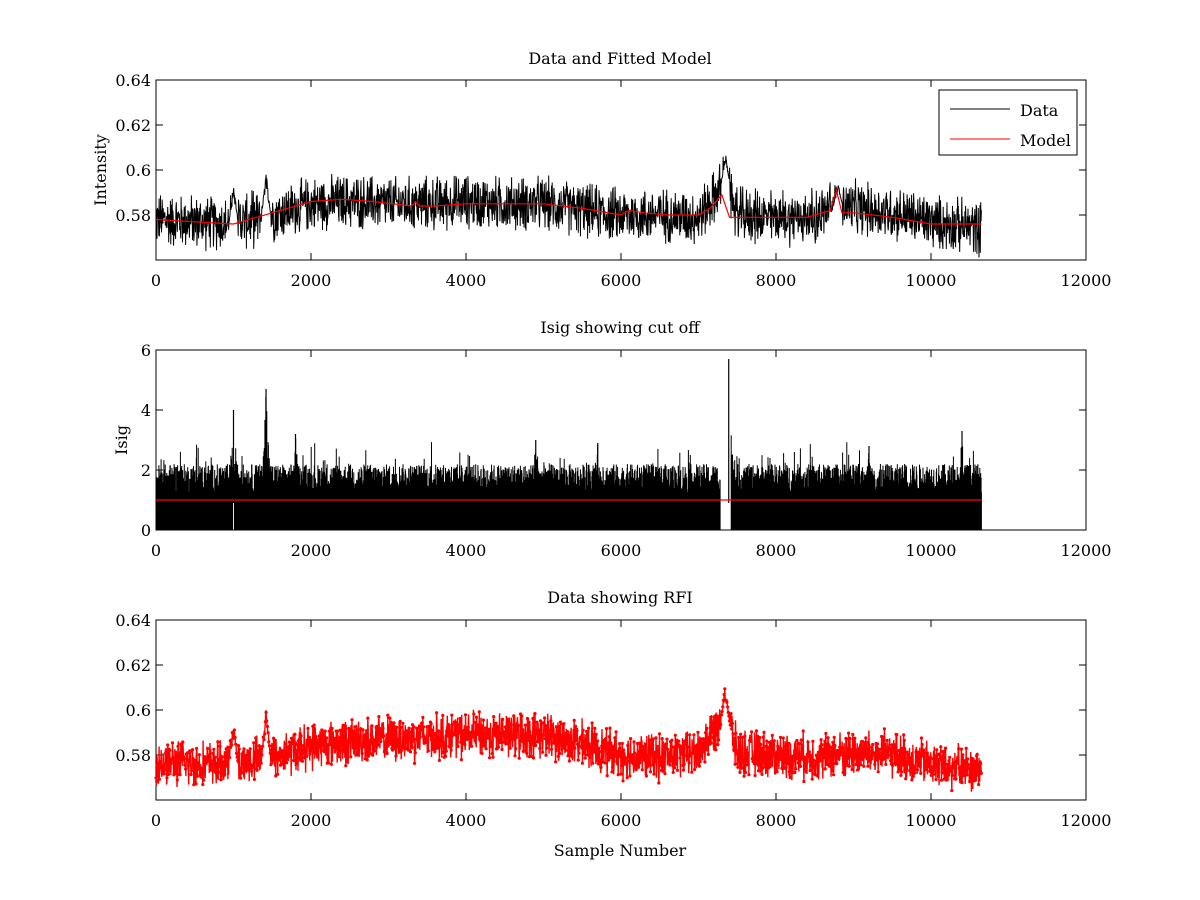 This screenshot has height=900, width=1200. Describe the element at coordinates (311, 550) in the screenshot. I see `x-tick-label: 2000` at that location.